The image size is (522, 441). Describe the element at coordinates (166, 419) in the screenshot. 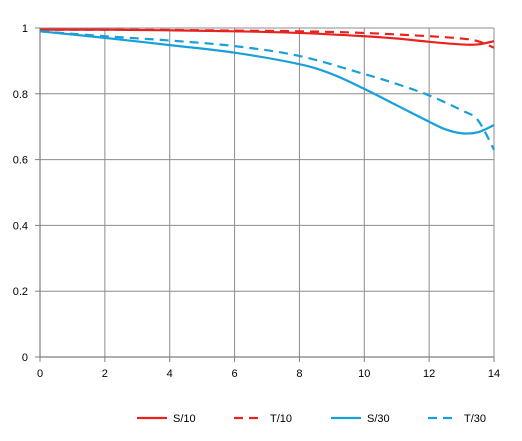

I see `legend-item-s-10: S/10` at that location.